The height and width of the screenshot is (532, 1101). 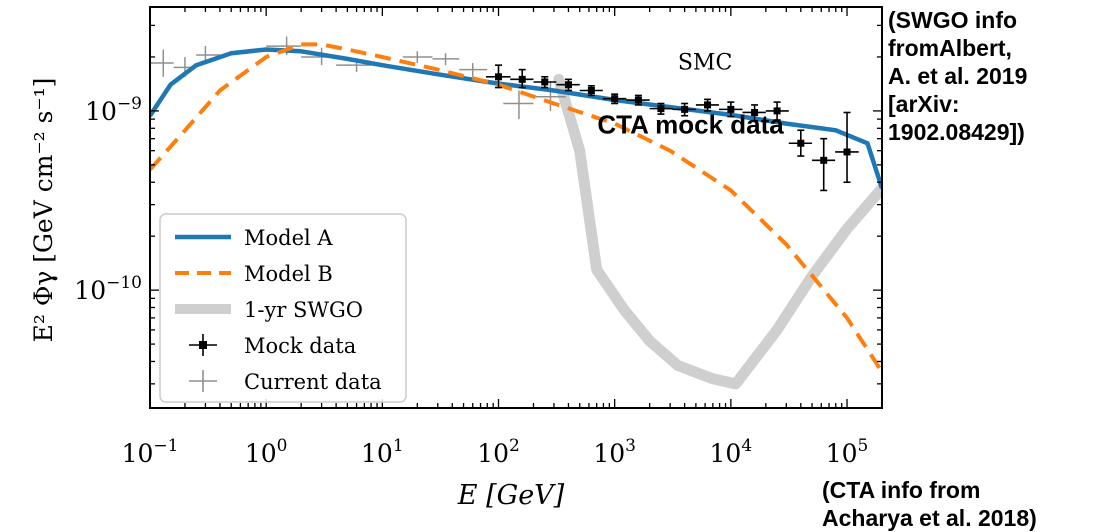 I want to click on swgo-note-line: (SWGO info, so click(x=953, y=20).